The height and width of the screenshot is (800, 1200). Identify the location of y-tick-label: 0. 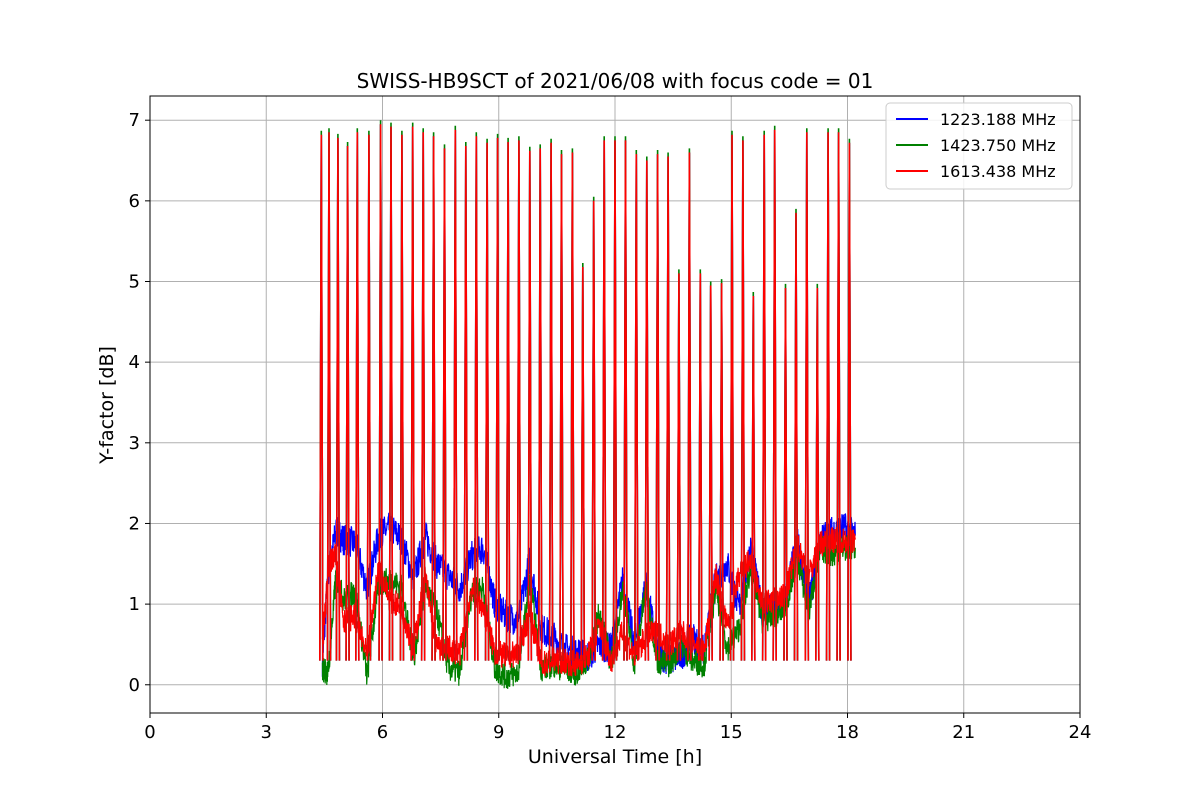
(134, 685).